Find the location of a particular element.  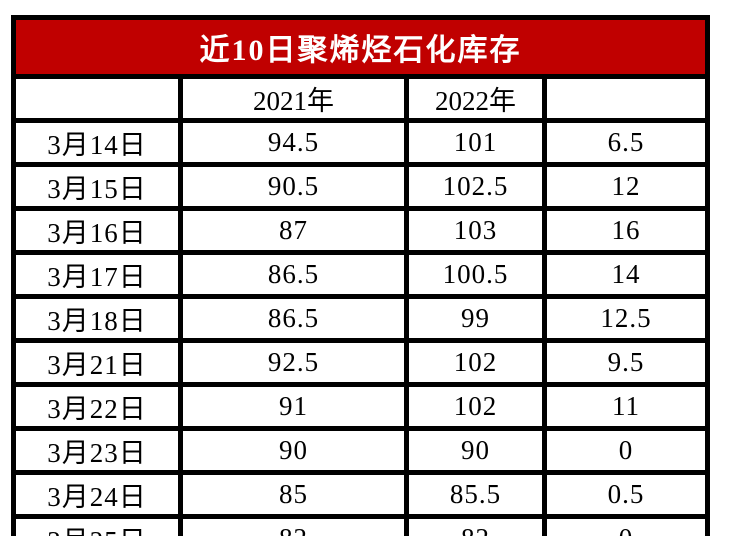

value-2022-cell: 101 is located at coordinates (475, 142).